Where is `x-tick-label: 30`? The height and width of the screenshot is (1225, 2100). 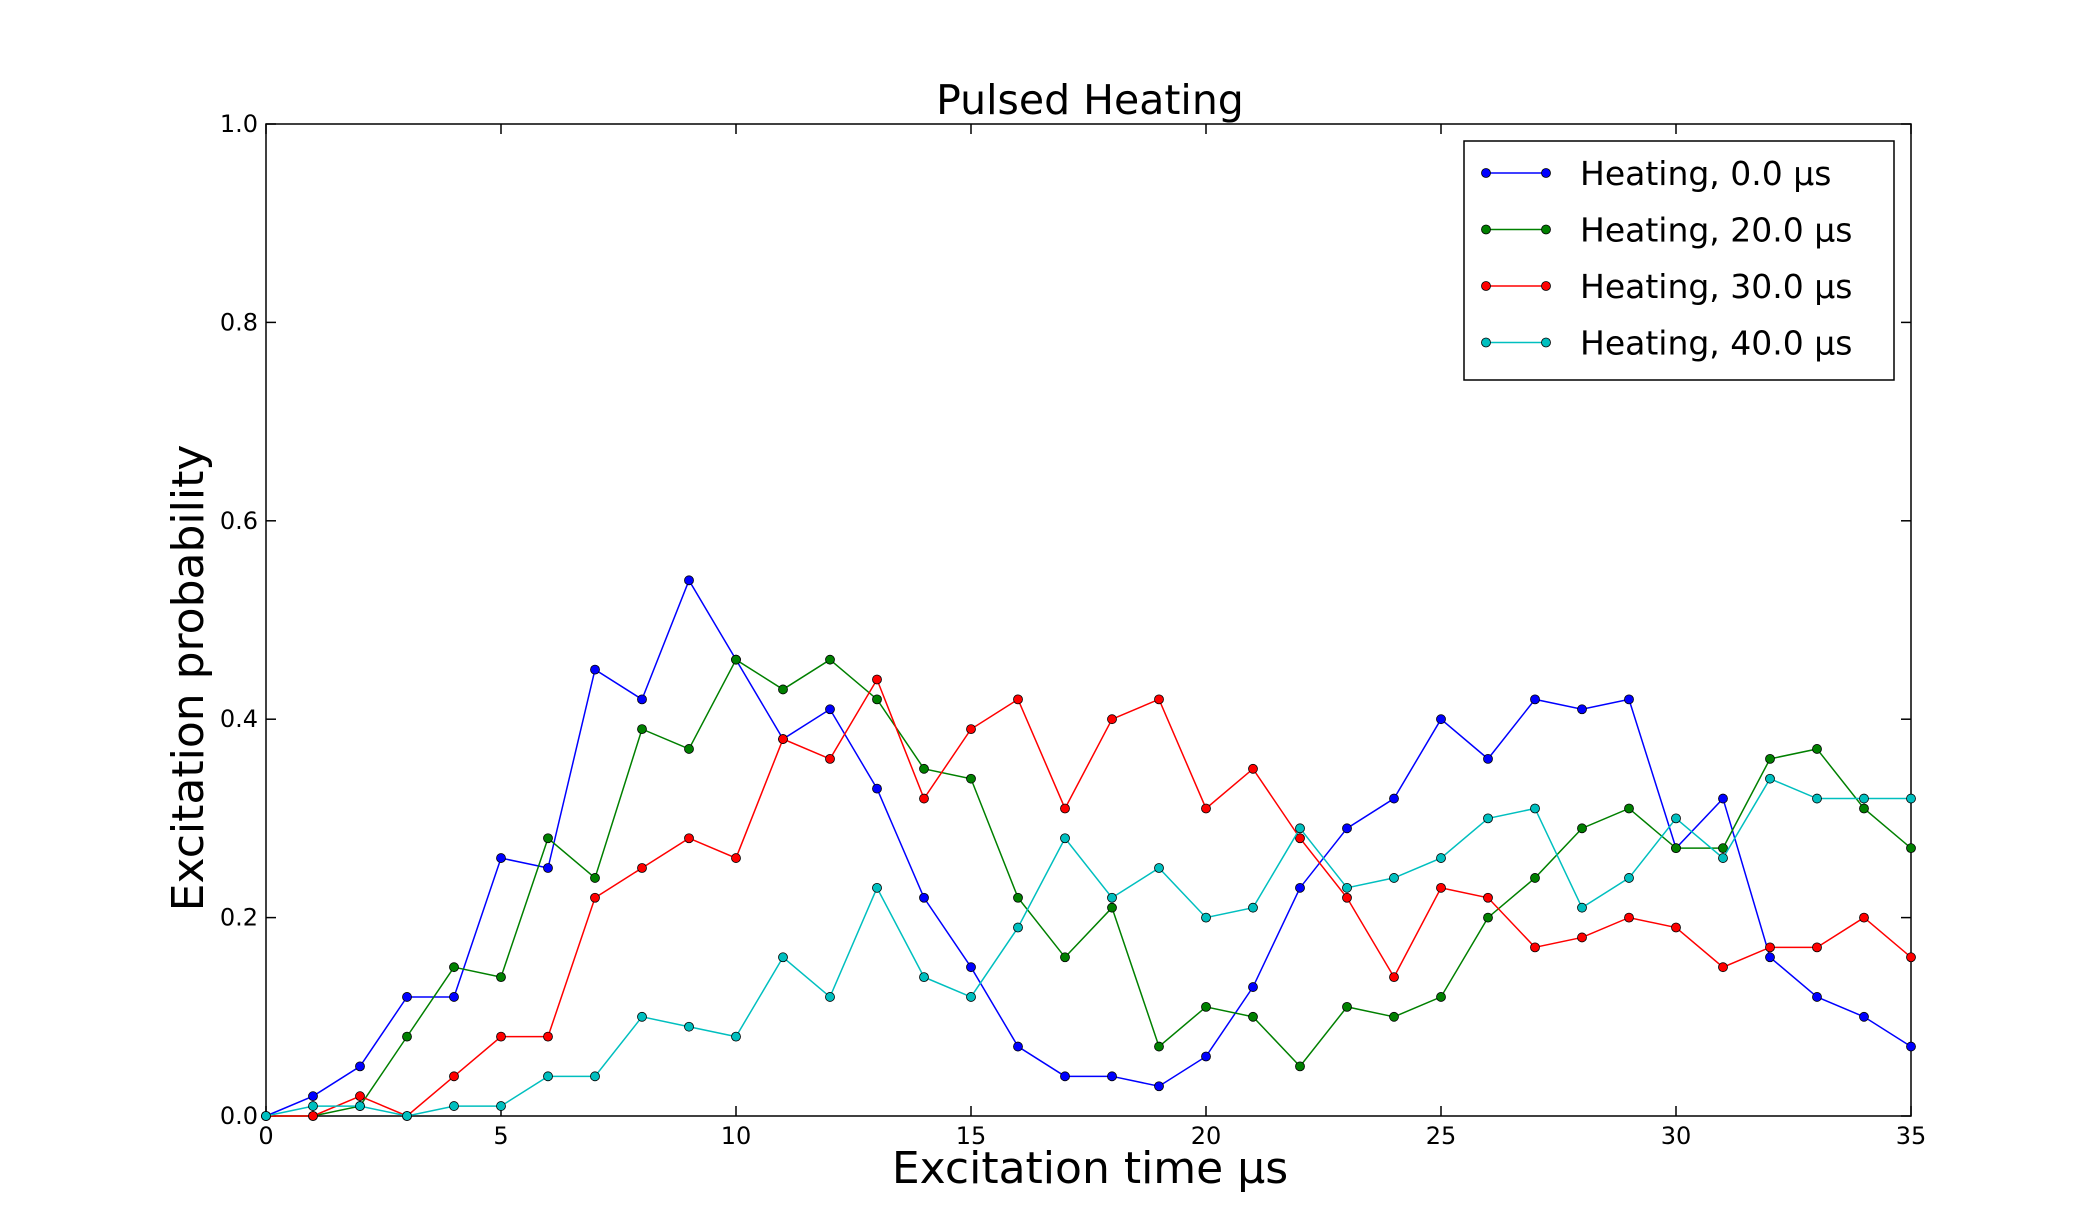
x-tick-label: 30 is located at coordinates (1676, 1136).